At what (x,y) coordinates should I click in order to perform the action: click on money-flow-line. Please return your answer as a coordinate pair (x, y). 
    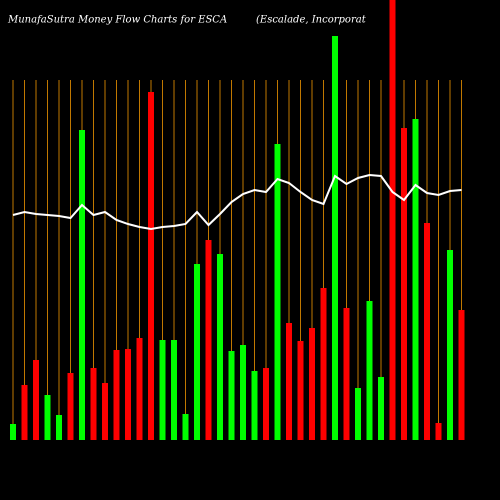
    Looking at the image, I should click on (237, 202).